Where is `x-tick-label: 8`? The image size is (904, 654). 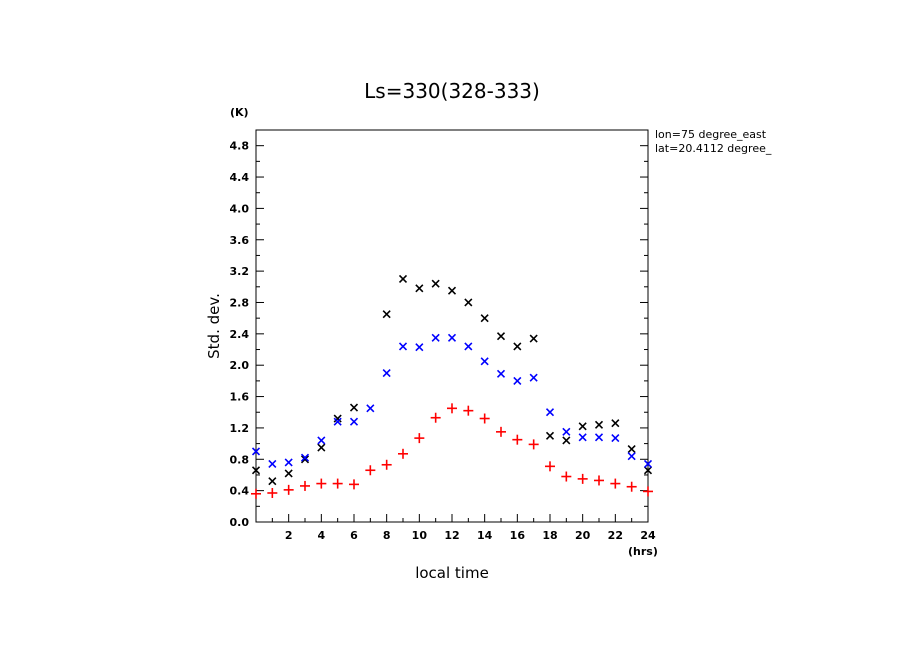 x-tick-label: 8 is located at coordinates (387, 535).